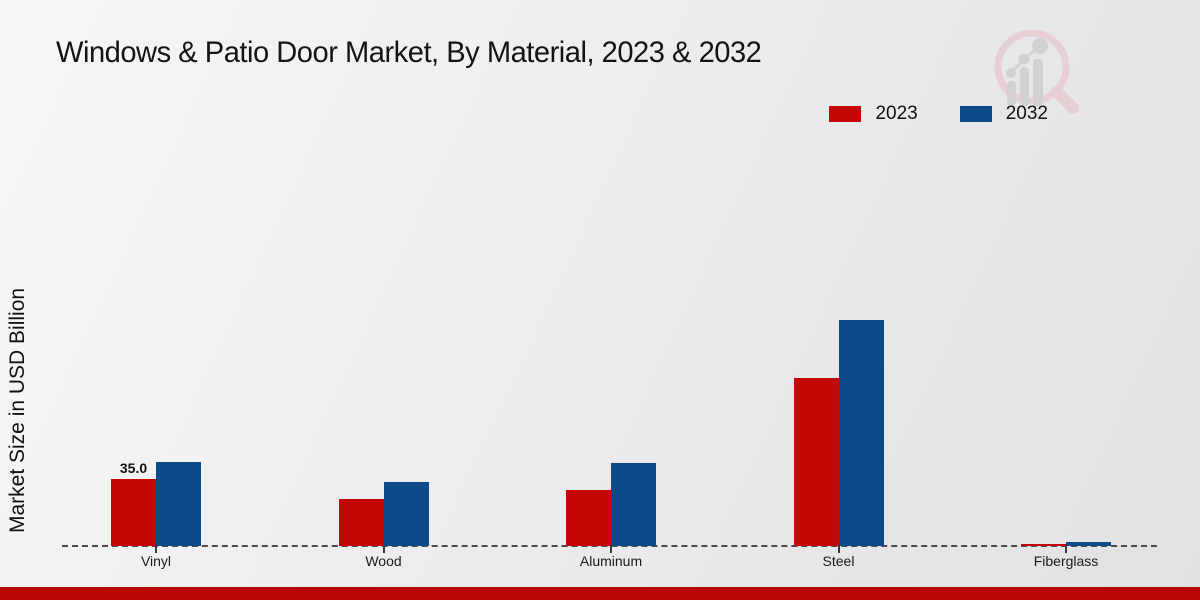 The image size is (1200, 600). What do you see at coordinates (156, 561) in the screenshot?
I see `x-axis-label-vinyl: Vinyl` at bounding box center [156, 561].